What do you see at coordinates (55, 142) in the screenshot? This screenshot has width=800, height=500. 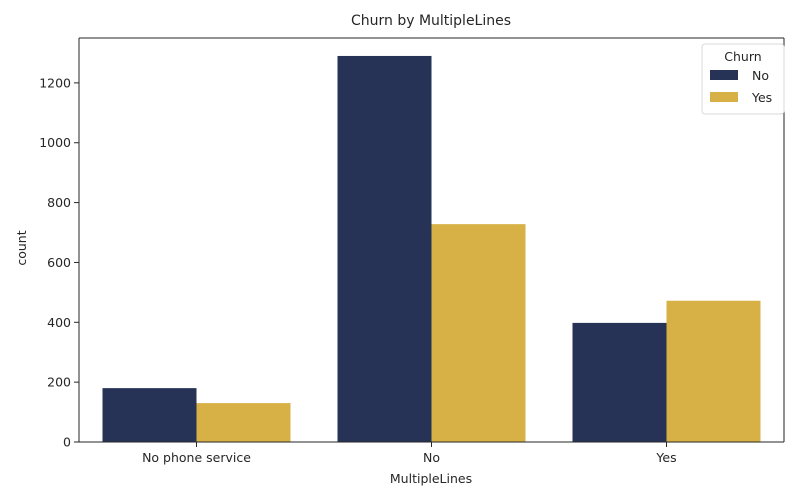 I see `y-tick-label: 1000` at bounding box center [55, 142].